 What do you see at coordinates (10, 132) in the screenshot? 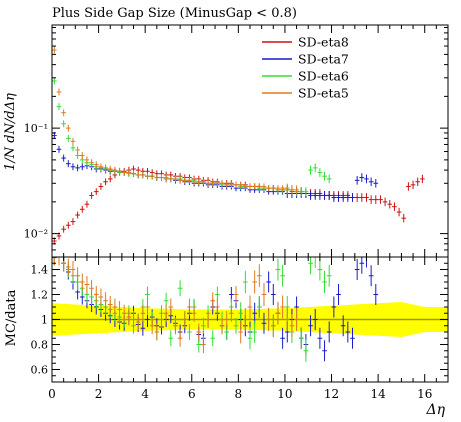
I see `upper-y-label: 1/N dN/dΔη` at bounding box center [10, 132].